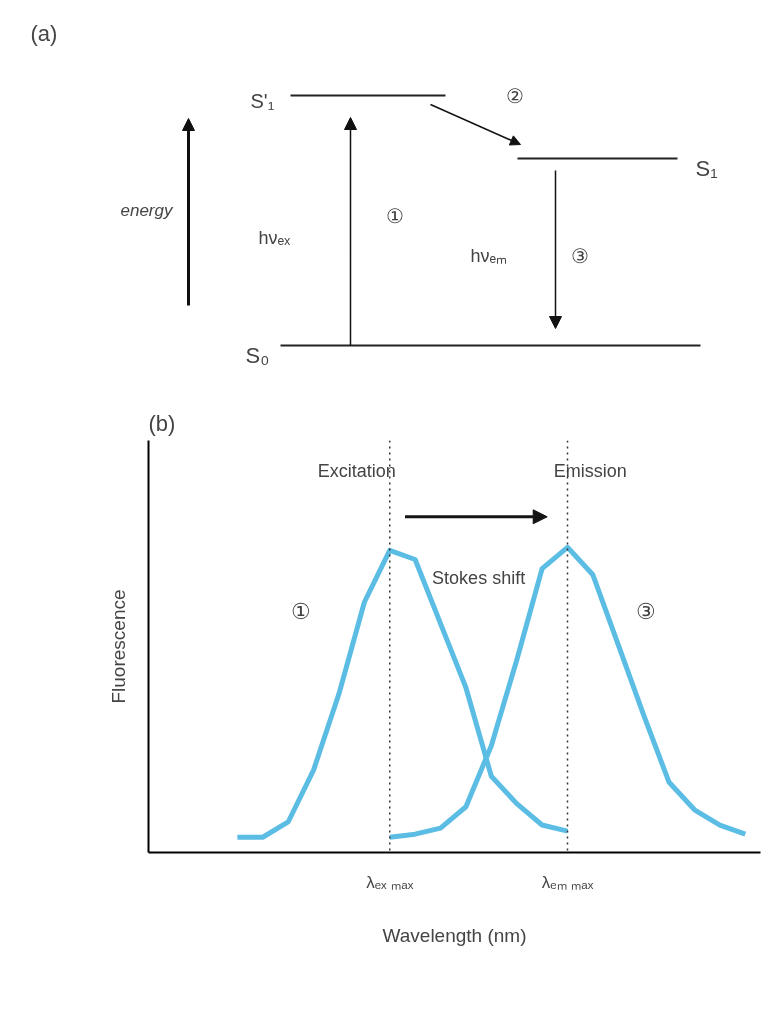 Image resolution: width=769 pixels, height=1028 pixels. Describe the element at coordinates (454, 935) in the screenshot. I see `x-axis-title: Wavelength (nm)` at that location.